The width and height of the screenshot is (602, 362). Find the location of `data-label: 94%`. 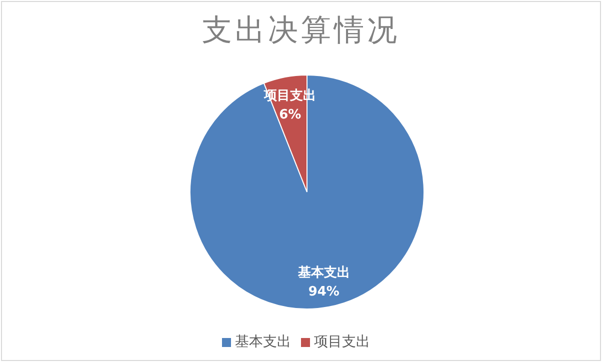

data-label: 94% is located at coordinates (324, 292).